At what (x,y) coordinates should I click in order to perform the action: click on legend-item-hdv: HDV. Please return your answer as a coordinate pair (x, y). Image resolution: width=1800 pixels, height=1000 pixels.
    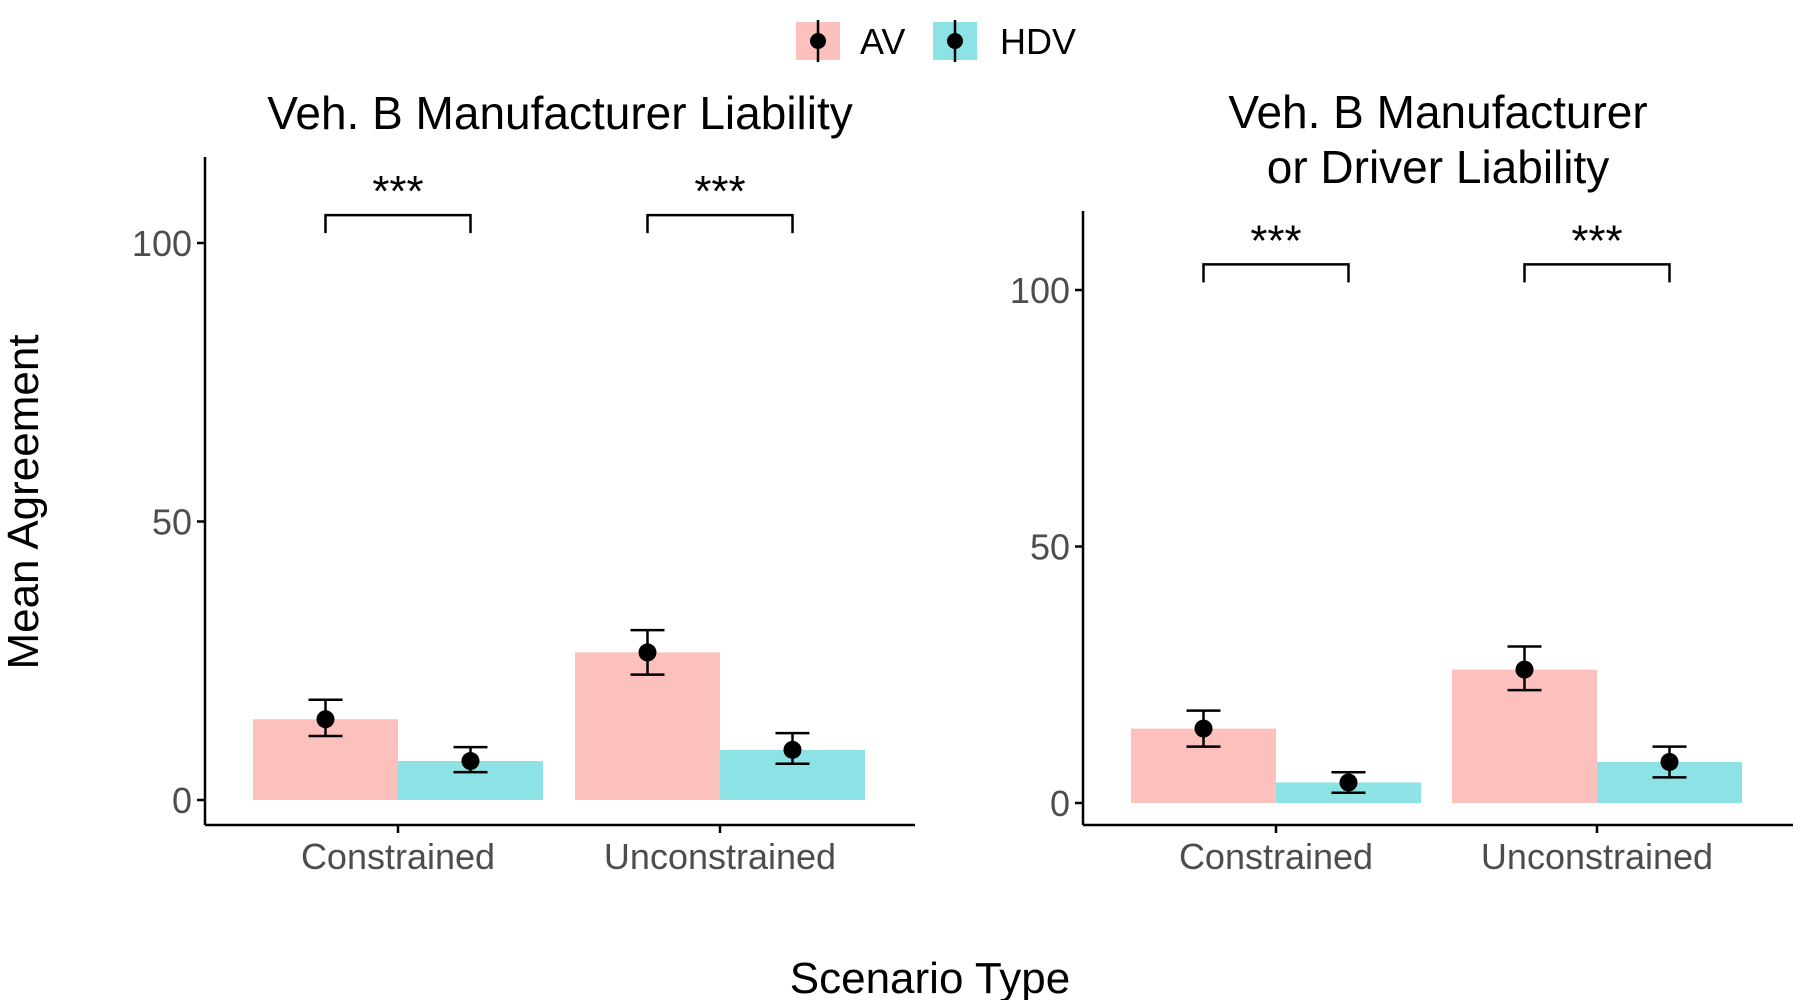
    Looking at the image, I should click on (1004, 41).